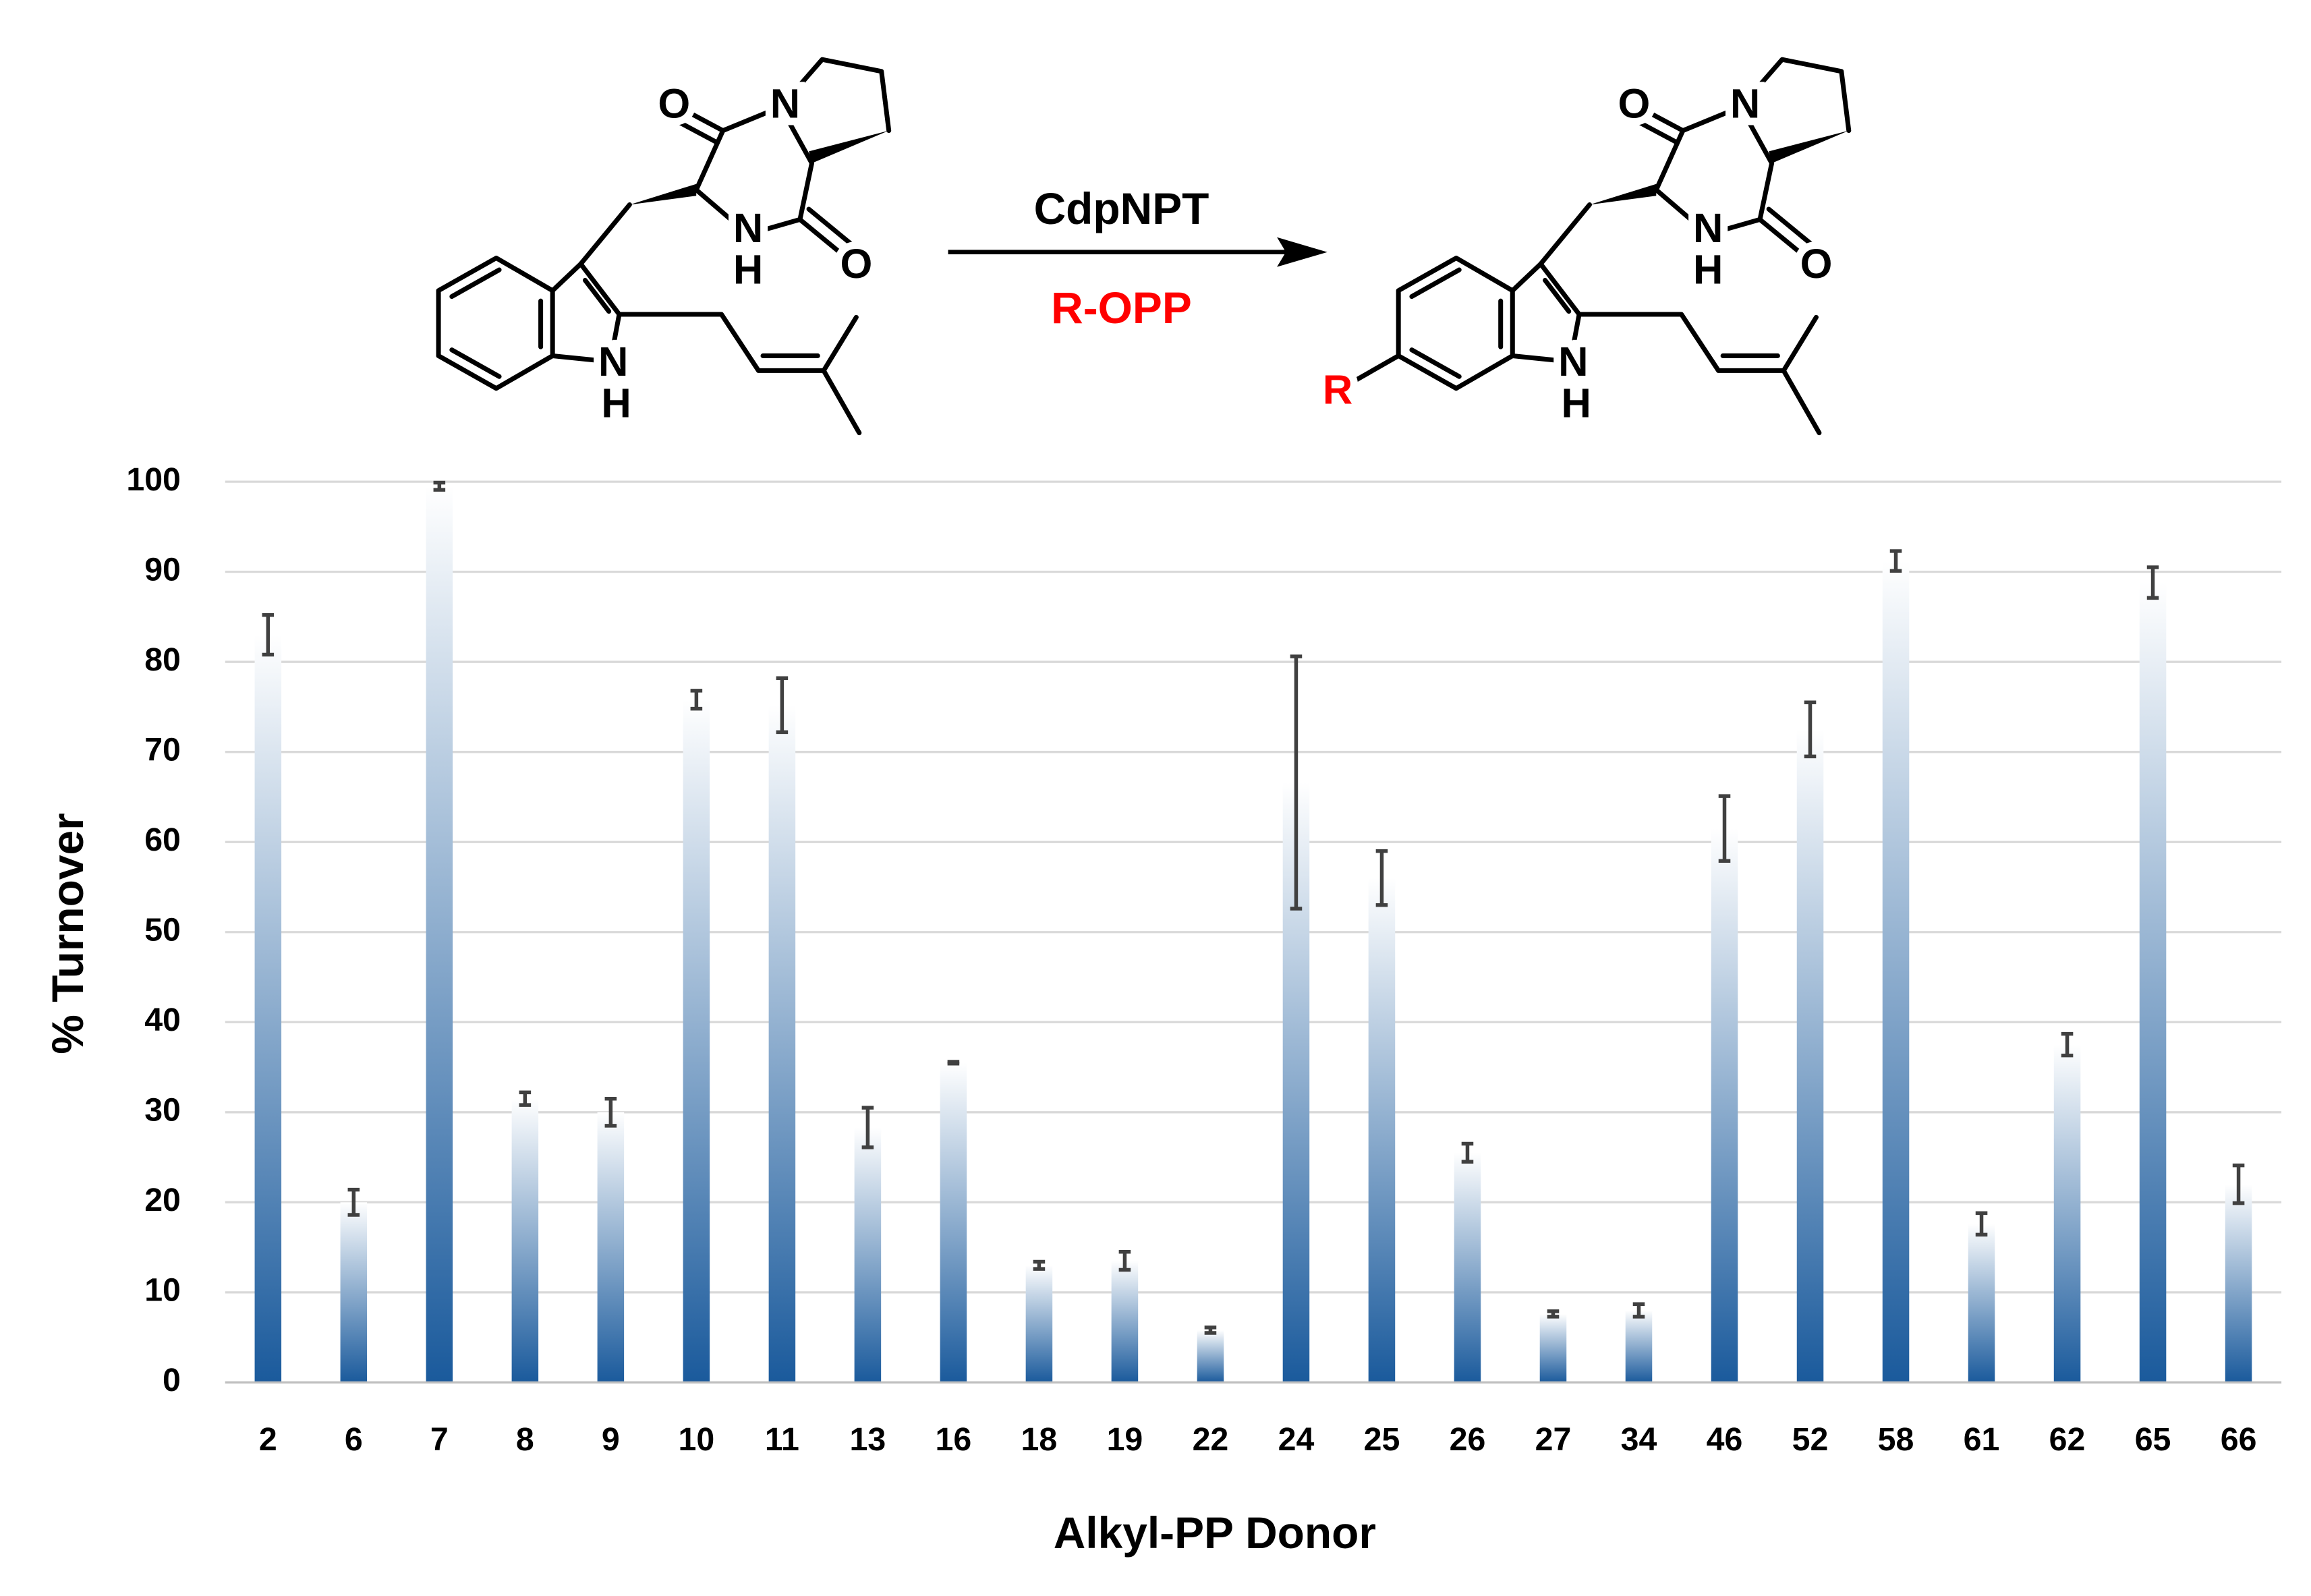 This screenshot has height=1596, width=2311. Describe the element at coordinates (153, 479) in the screenshot. I see `y-tick-label: 100` at that location.